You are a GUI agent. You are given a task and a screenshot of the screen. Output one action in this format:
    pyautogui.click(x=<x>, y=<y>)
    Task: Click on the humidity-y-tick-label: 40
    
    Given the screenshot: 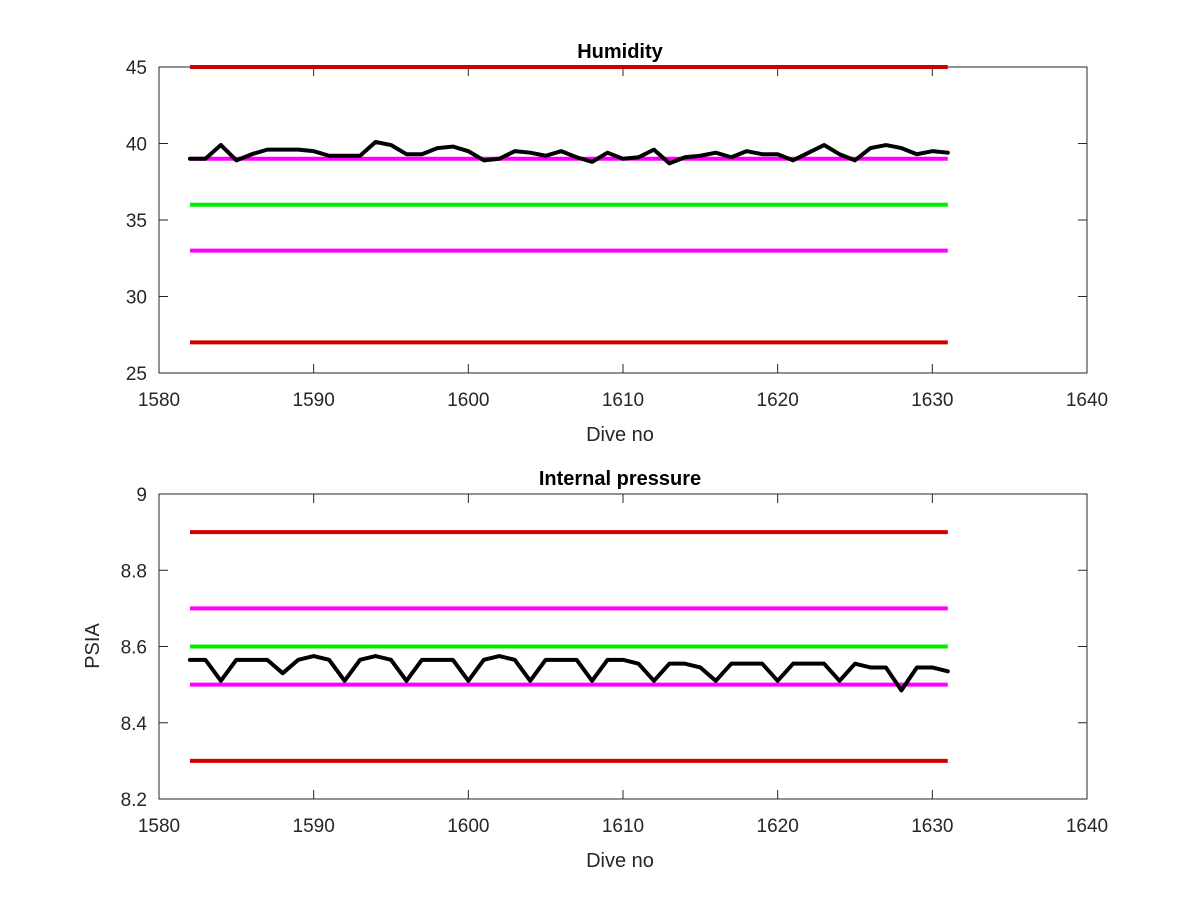 What is the action you would take?
    pyautogui.click(x=136, y=145)
    